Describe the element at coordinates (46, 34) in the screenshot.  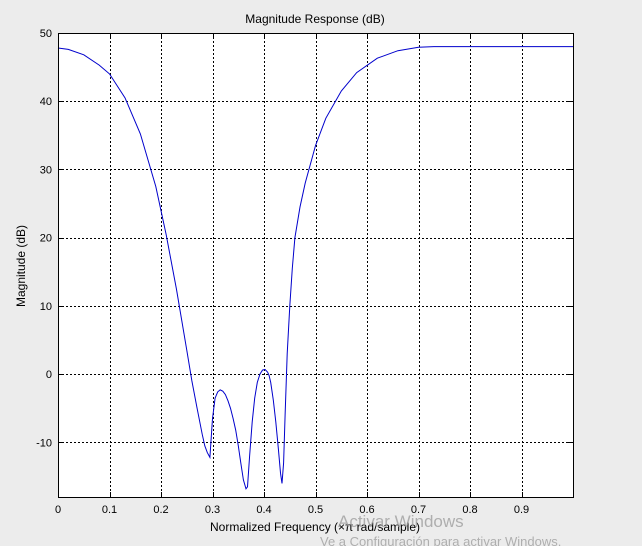
I see `y-tick-label: 50` at that location.